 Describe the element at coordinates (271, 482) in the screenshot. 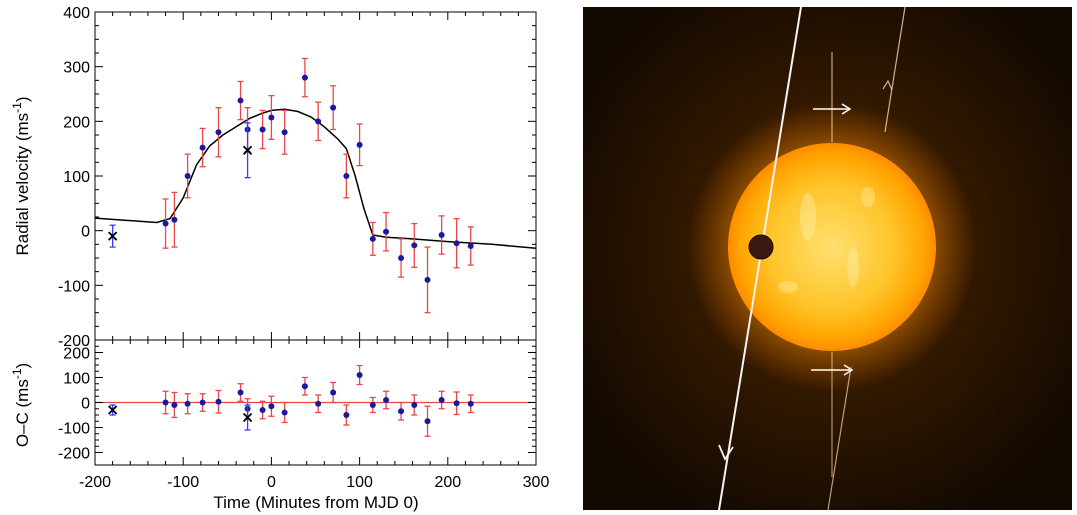

I see `x-tick-label: 0` at that location.